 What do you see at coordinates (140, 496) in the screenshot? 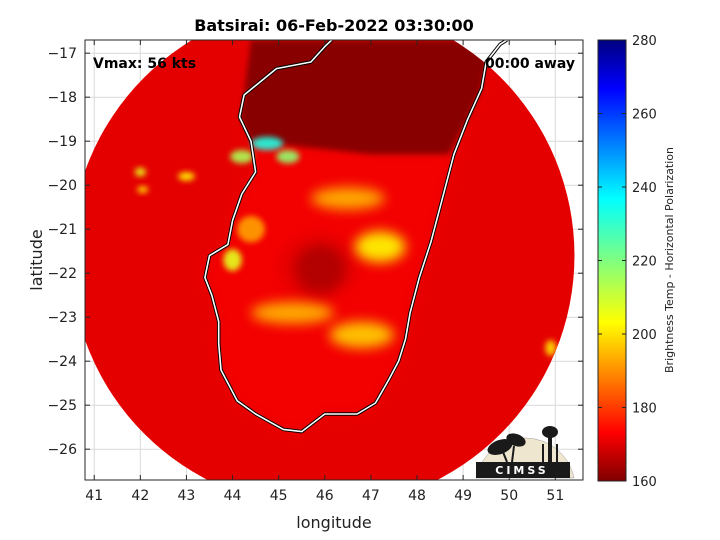
I see `x-tick-label: 42` at bounding box center [140, 496].